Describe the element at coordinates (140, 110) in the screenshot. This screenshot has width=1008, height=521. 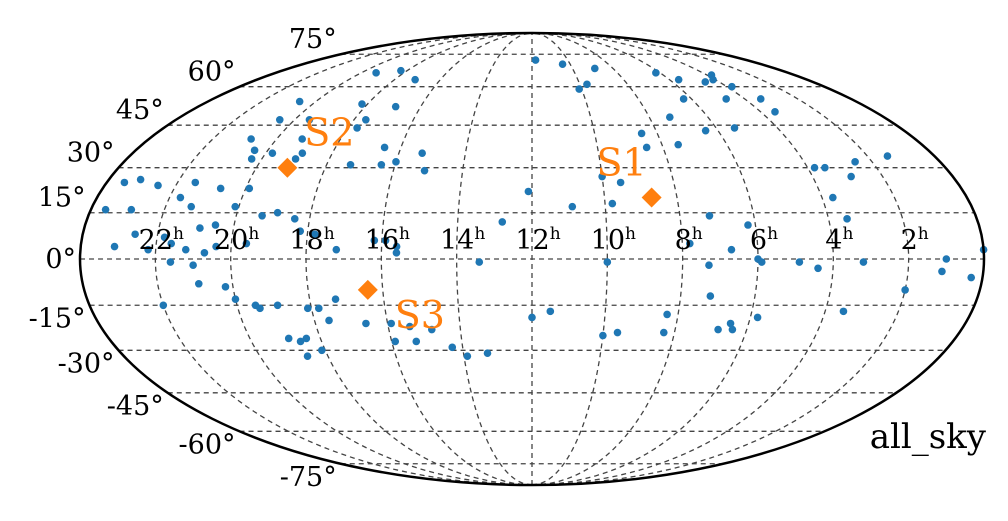
I see `lat-tick-label: 45°` at that location.